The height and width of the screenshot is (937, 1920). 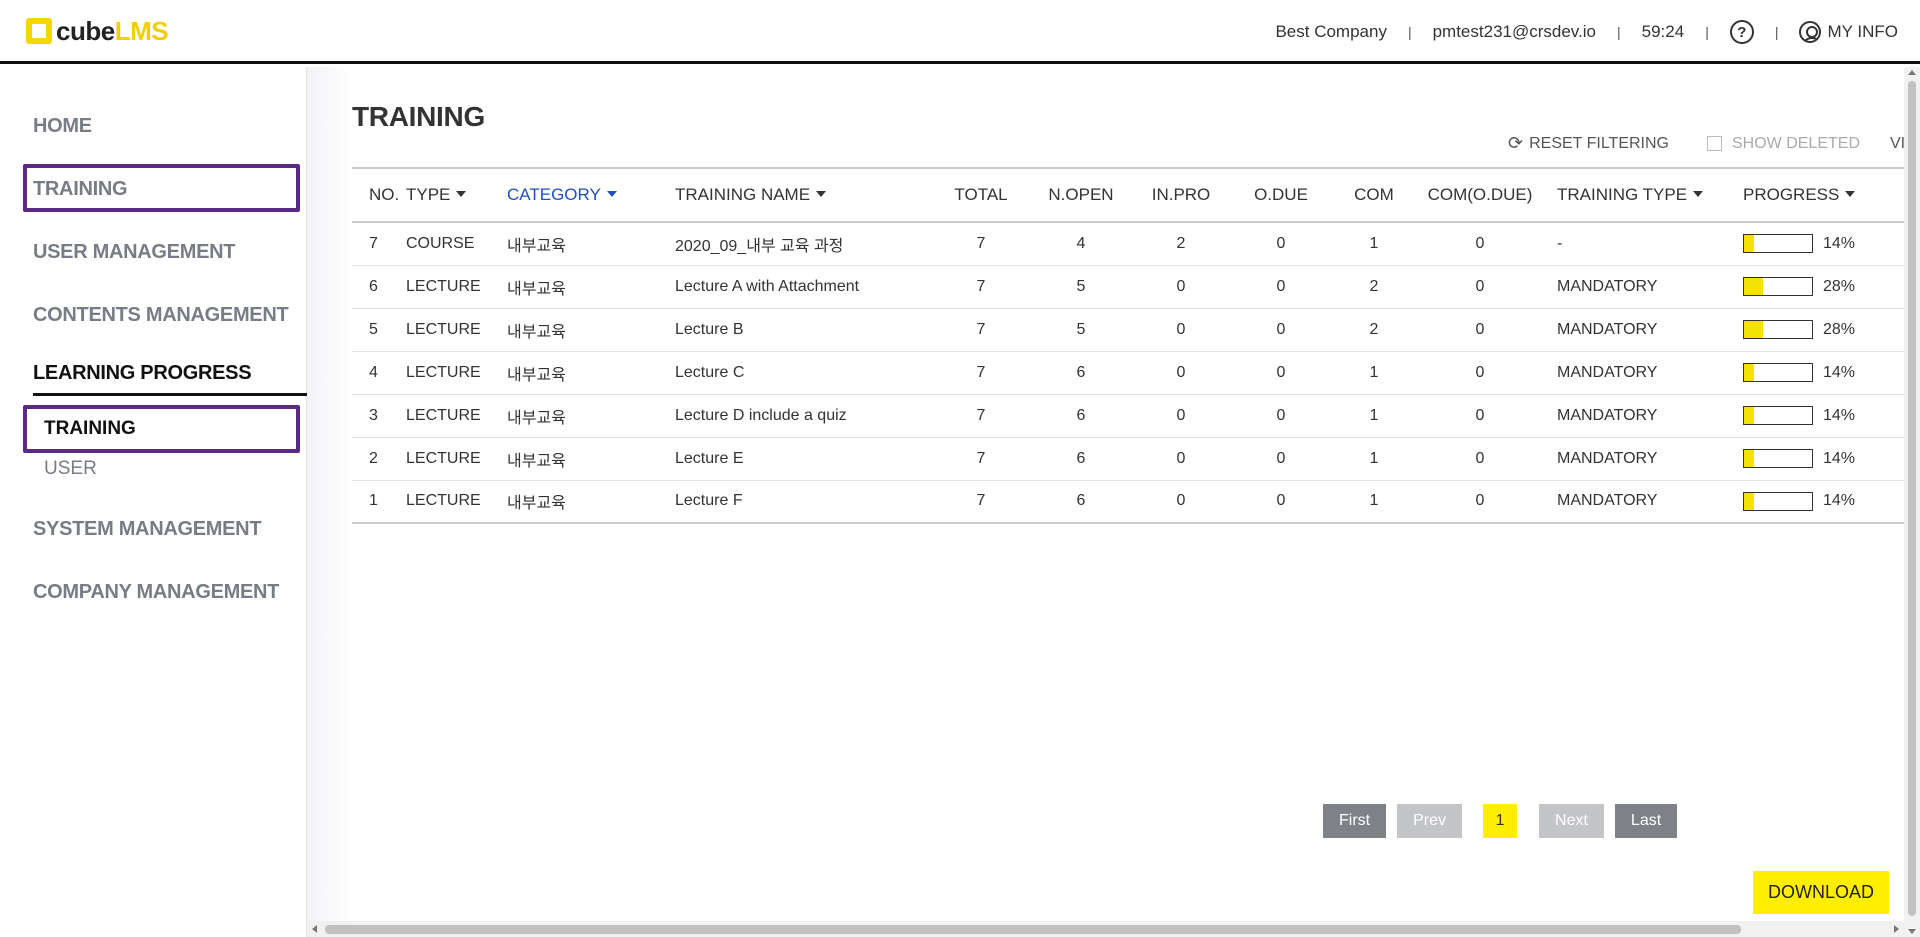 What do you see at coordinates (161, 315) in the screenshot?
I see `sidebar-item-contents-management: CONTENTS MANAGEMENT` at bounding box center [161, 315].